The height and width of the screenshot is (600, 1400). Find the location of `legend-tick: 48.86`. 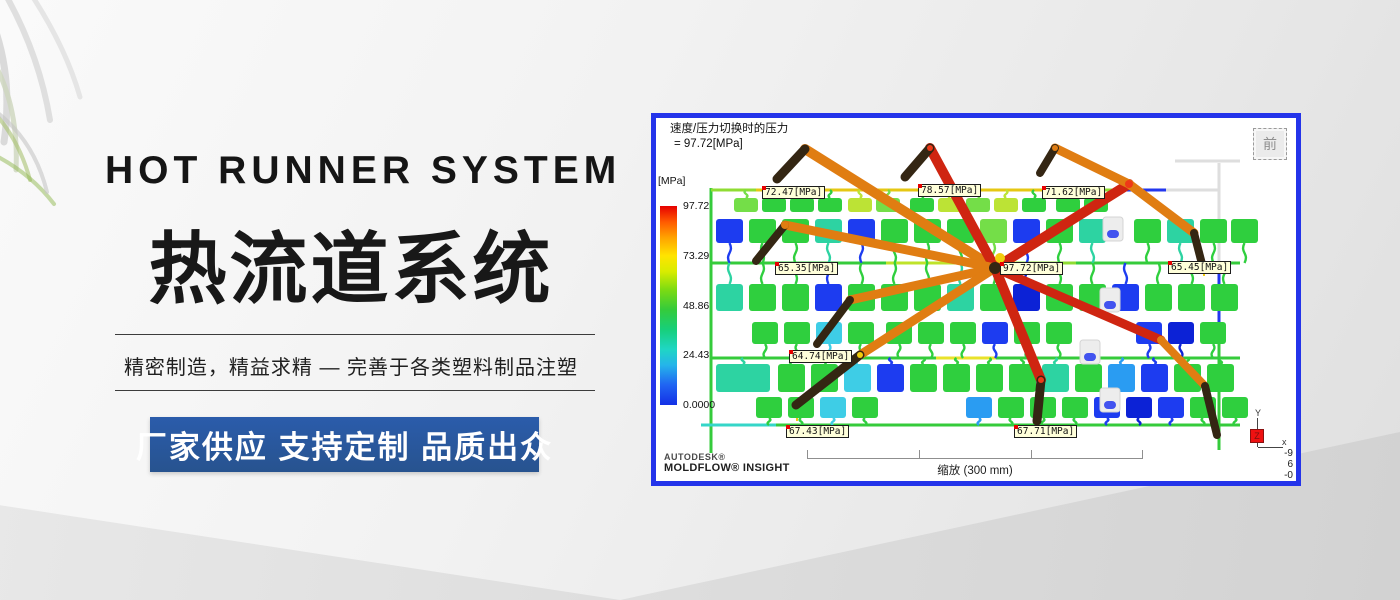

legend-tick: 48.86 is located at coordinates (696, 305).